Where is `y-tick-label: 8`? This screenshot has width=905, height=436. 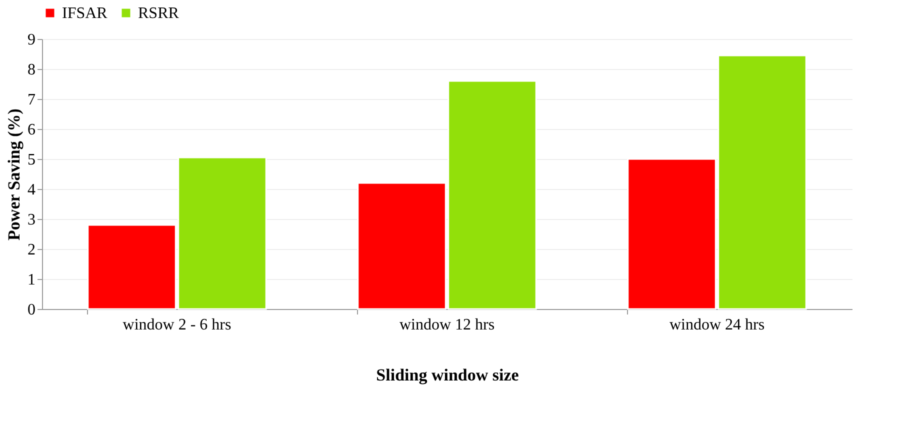
y-tick-label: 8 is located at coordinates (32, 70).